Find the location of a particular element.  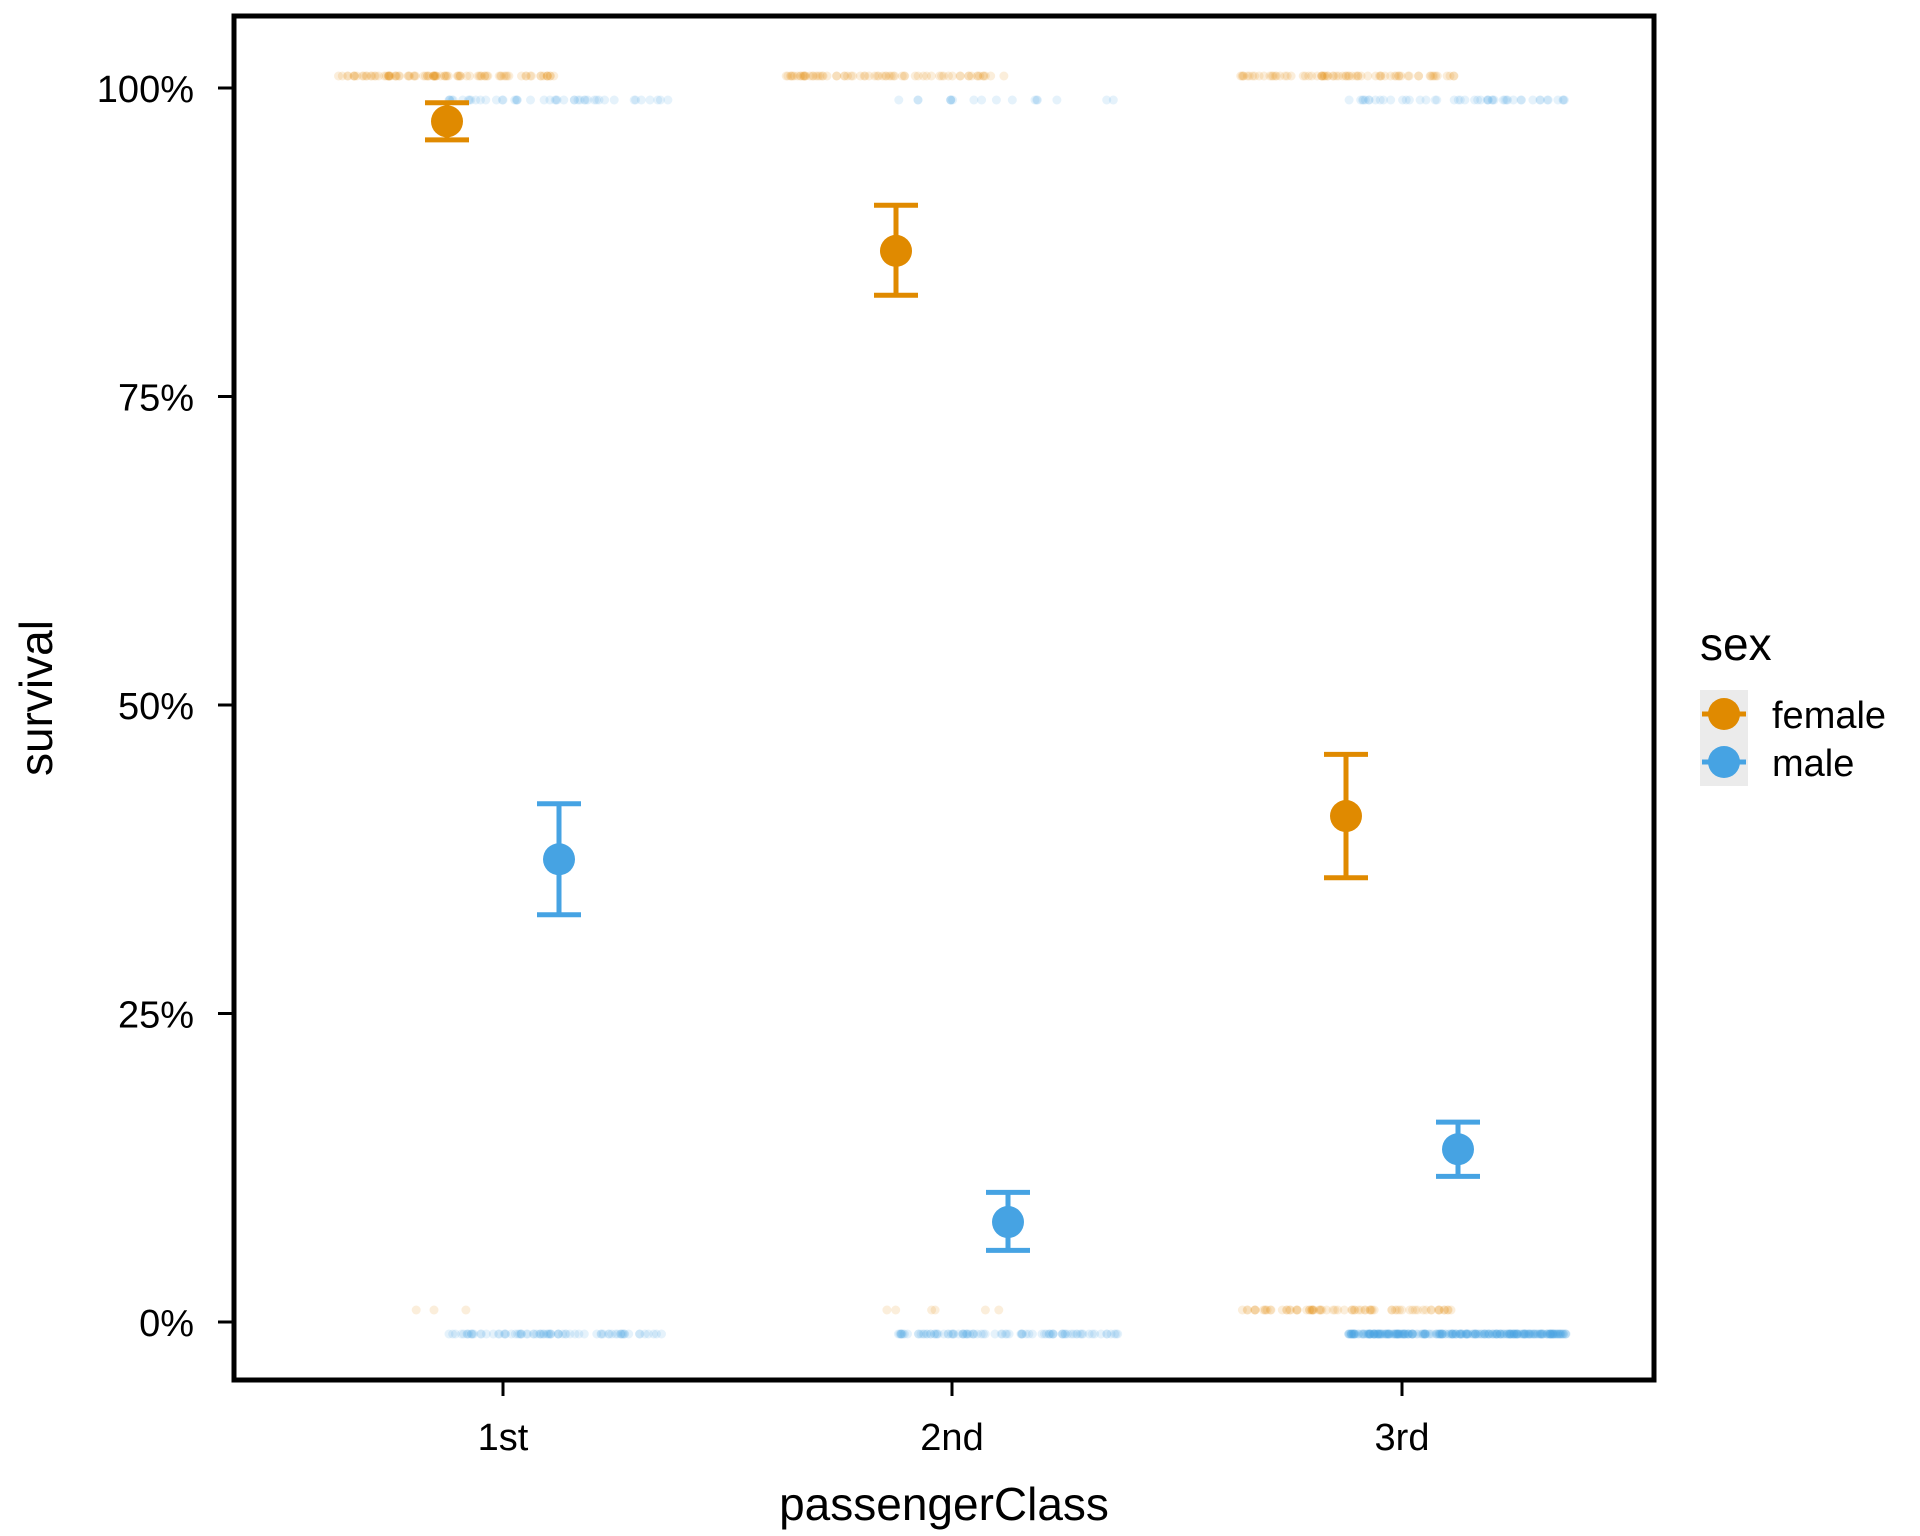

y-tick-label: 100% is located at coordinates (145, 90).